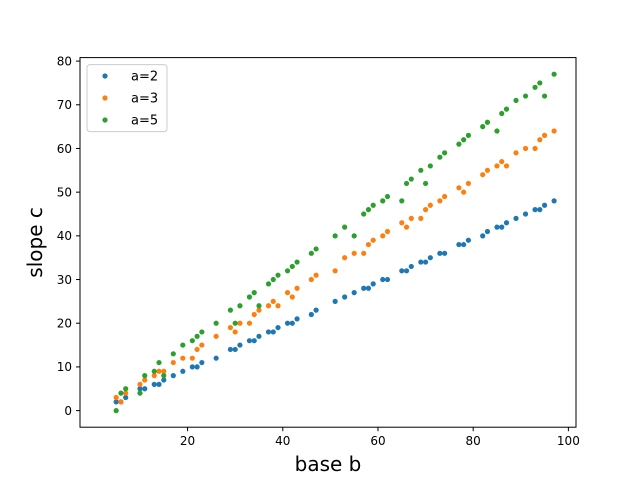 Image resolution: width=640 pixels, height=480 pixels. I want to click on y-tick-label: 20, so click(64, 324).